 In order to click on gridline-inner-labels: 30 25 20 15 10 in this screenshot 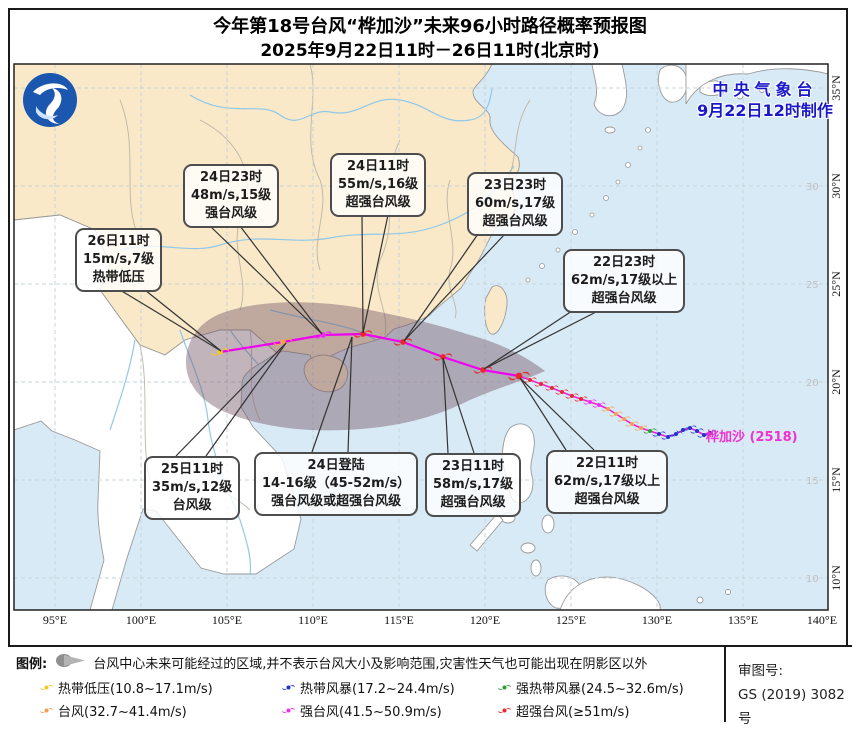, I will do `click(812, 383)`.